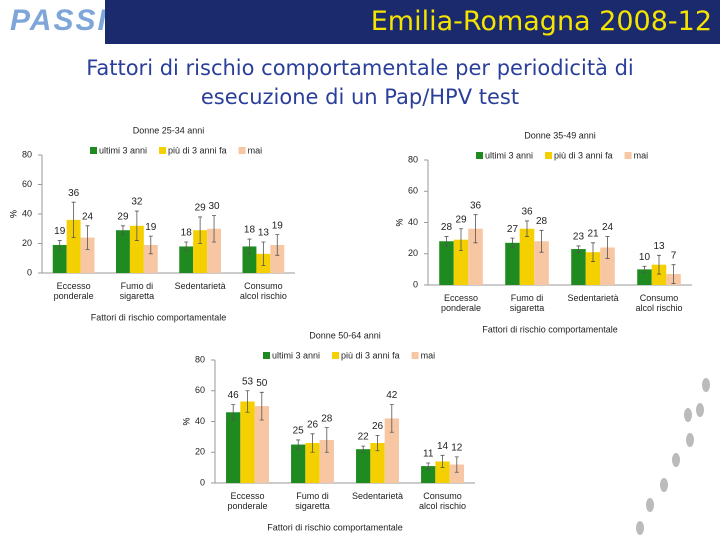  I want to click on data-label: 12, so click(457, 448).